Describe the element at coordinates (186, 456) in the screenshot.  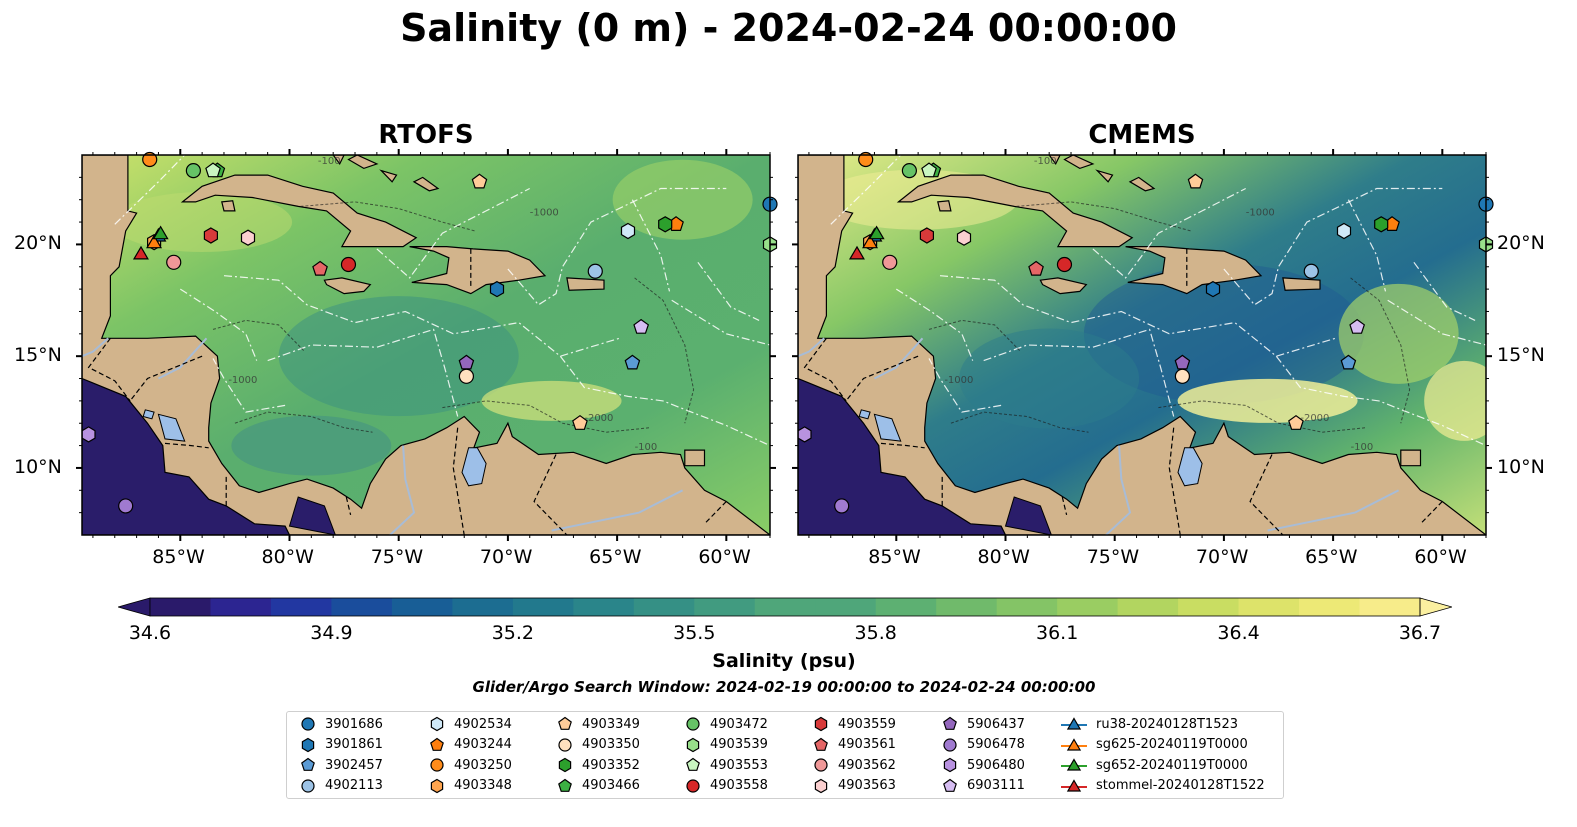
I see `pacific-coast` at that location.